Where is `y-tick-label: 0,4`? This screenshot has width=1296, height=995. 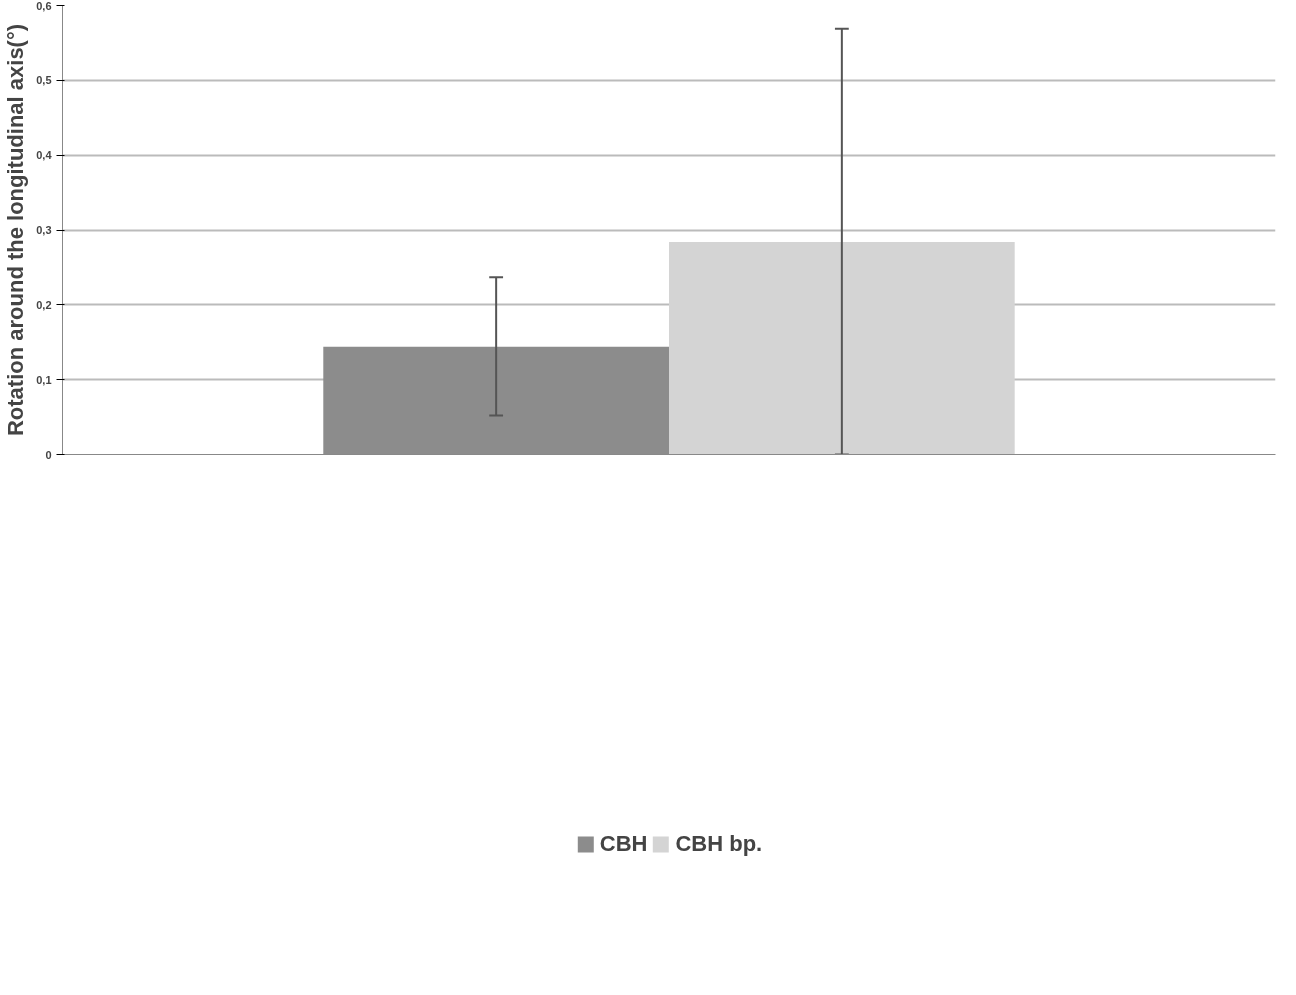
y-tick-label: 0,4 is located at coordinates (44, 155).